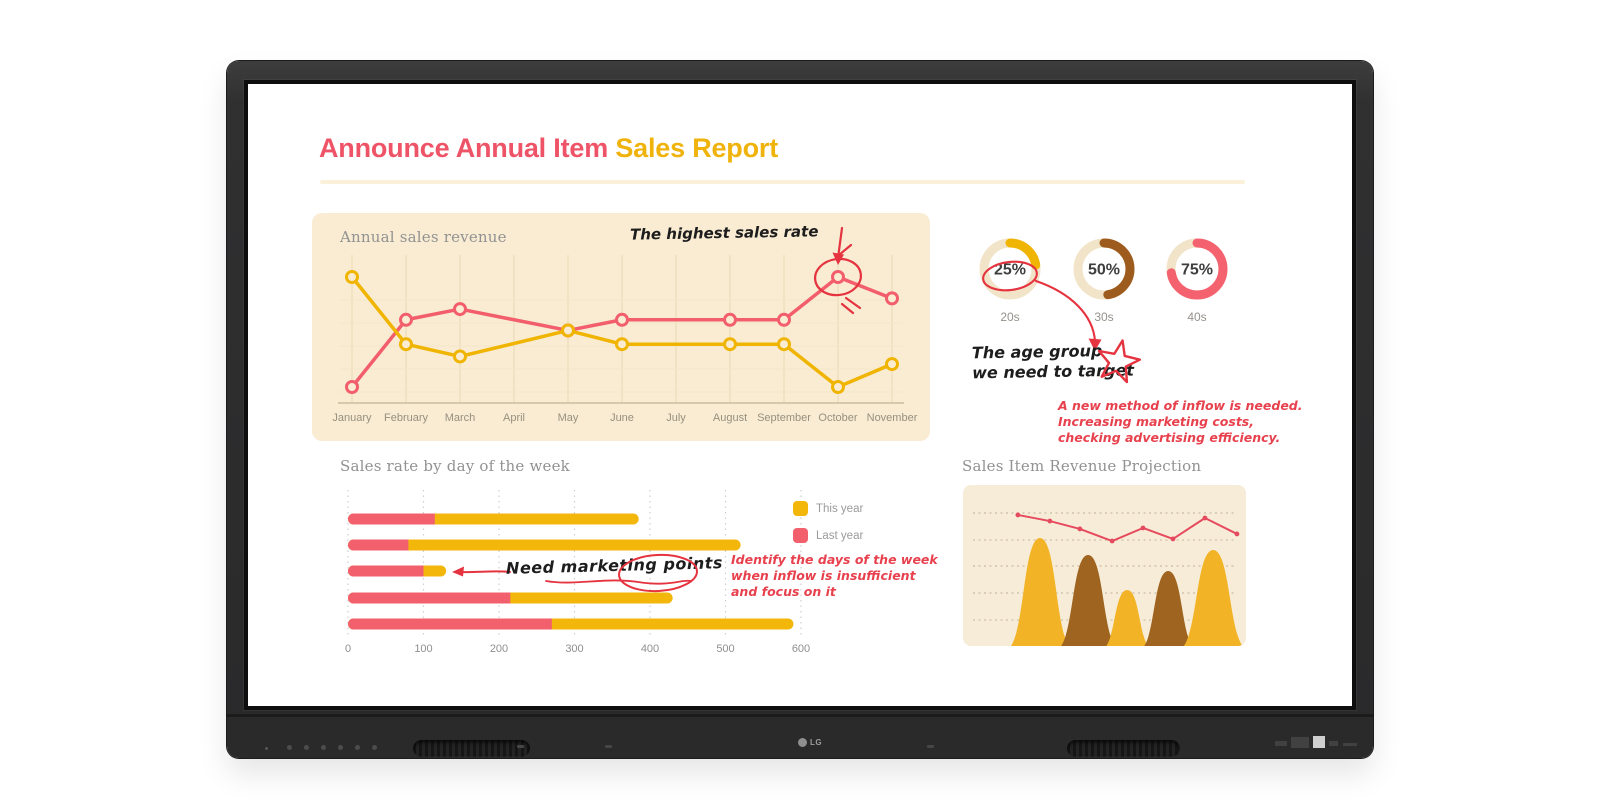 This screenshot has width=1600, height=800. Describe the element at coordinates (460, 418) in the screenshot. I see `x-tick-label: March` at that location.